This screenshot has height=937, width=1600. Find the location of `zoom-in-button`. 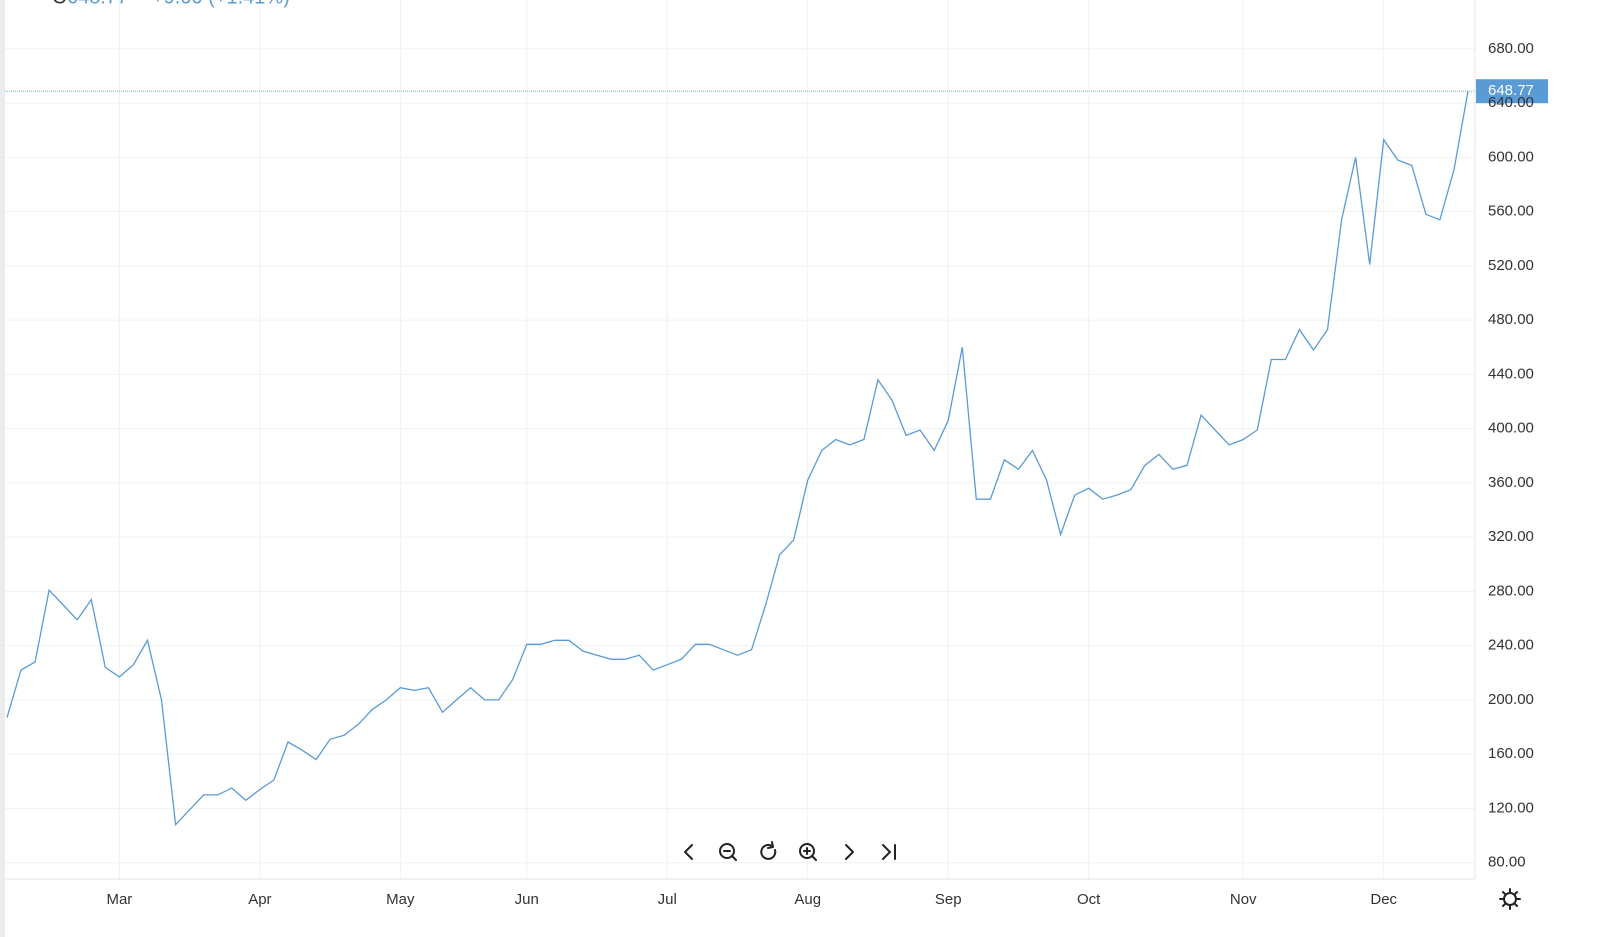

zoom-in-button is located at coordinates (808, 852).